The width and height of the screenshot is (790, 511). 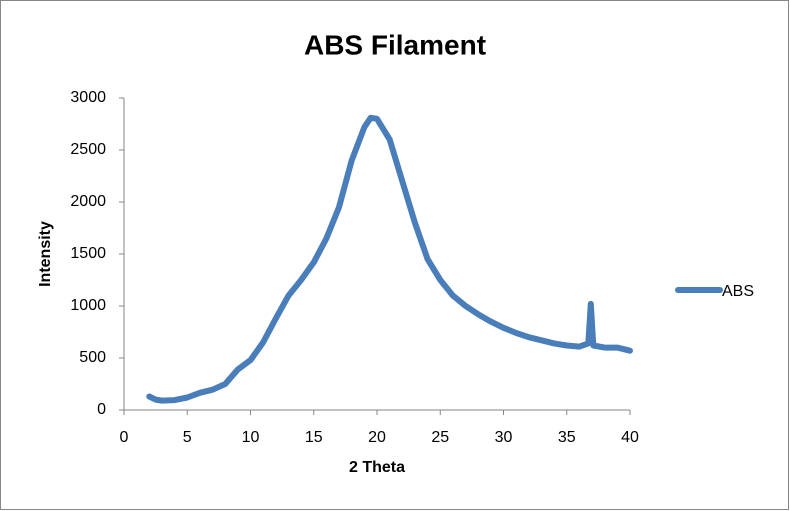 What do you see at coordinates (630, 437) in the screenshot?
I see `x-tick-label: 40` at bounding box center [630, 437].